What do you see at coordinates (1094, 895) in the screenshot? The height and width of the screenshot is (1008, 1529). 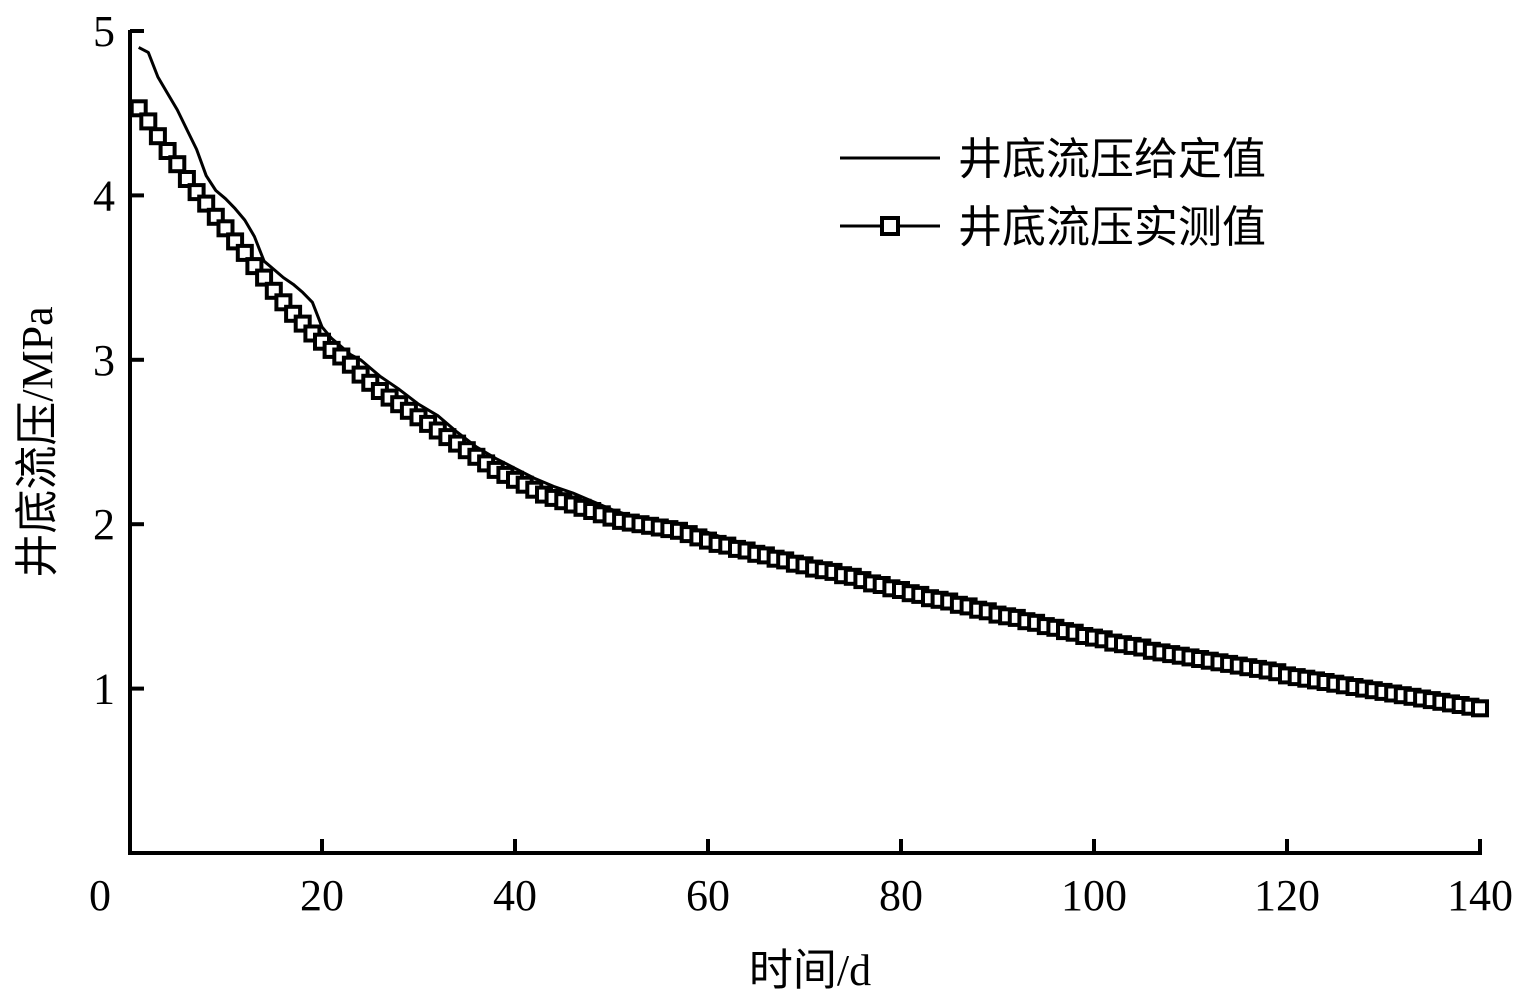 I see `x-tick-label: 100` at bounding box center [1094, 895].